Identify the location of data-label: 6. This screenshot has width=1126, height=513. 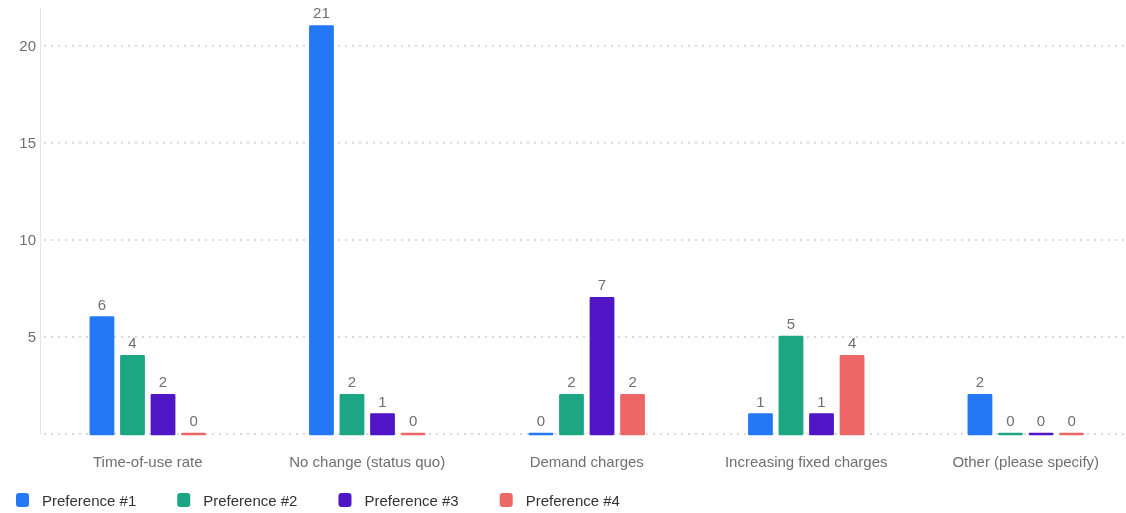
(102, 304).